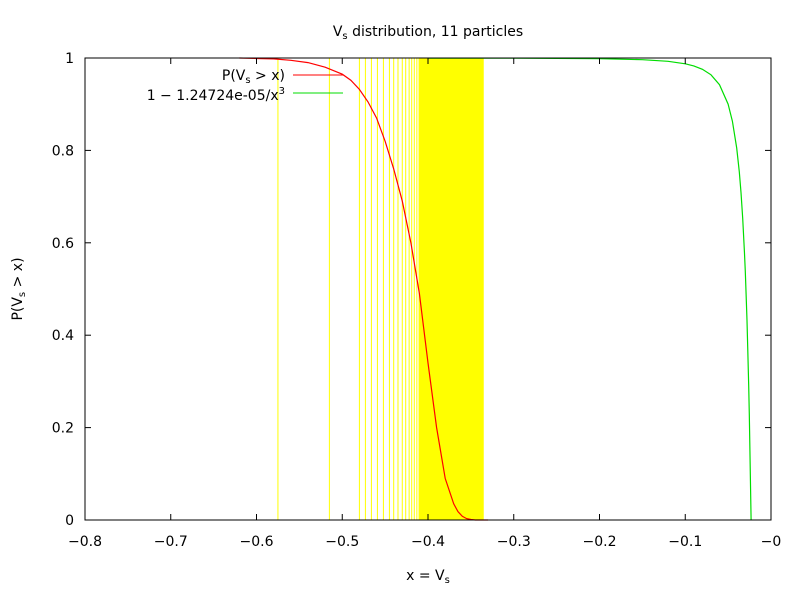  I want to click on shaded-band, so click(451, 289).